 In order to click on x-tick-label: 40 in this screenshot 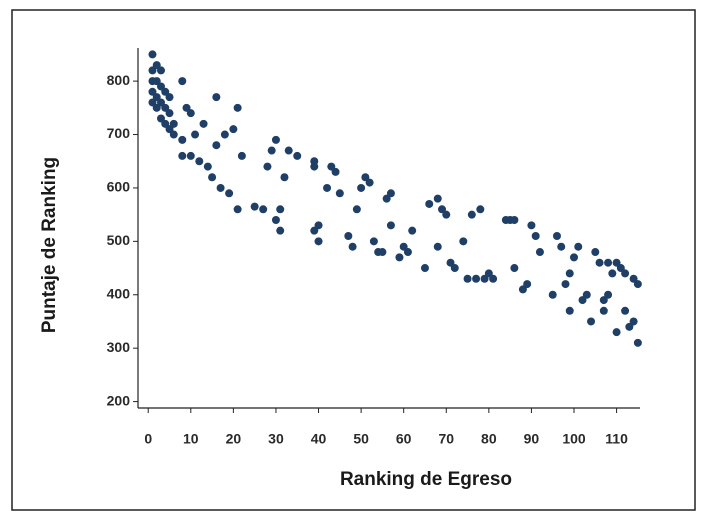, I will do `click(319, 439)`.